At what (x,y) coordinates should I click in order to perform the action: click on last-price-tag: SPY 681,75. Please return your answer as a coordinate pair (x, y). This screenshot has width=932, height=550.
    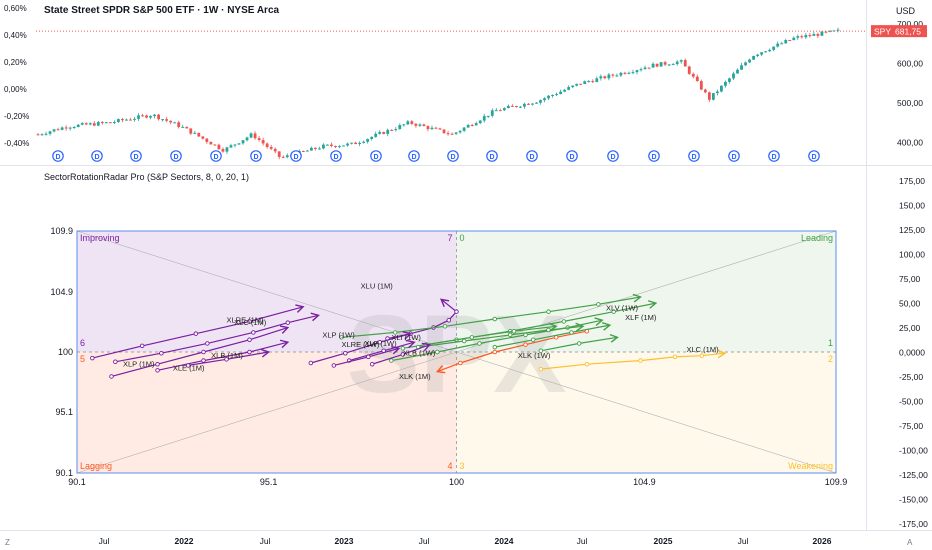
    Looking at the image, I should click on (899, 31).